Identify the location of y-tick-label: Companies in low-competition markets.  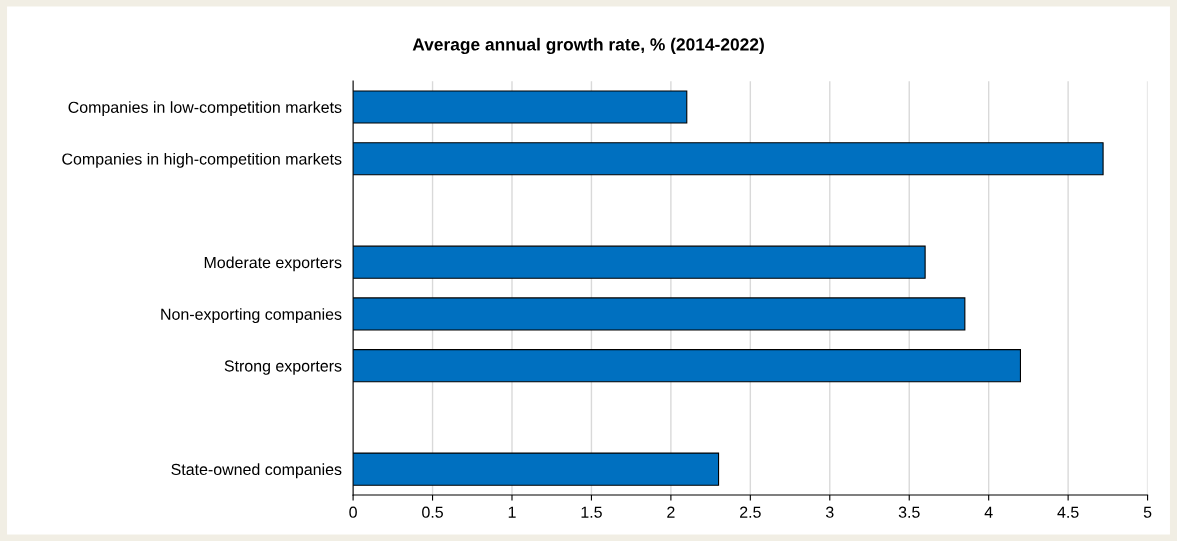
(205, 109).